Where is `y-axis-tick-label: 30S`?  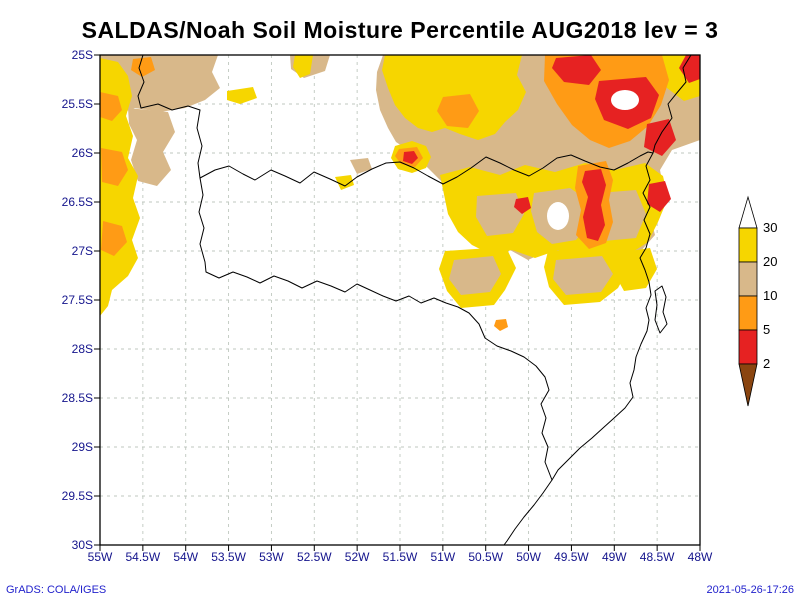 y-axis-tick-label: 30S is located at coordinates (82, 545).